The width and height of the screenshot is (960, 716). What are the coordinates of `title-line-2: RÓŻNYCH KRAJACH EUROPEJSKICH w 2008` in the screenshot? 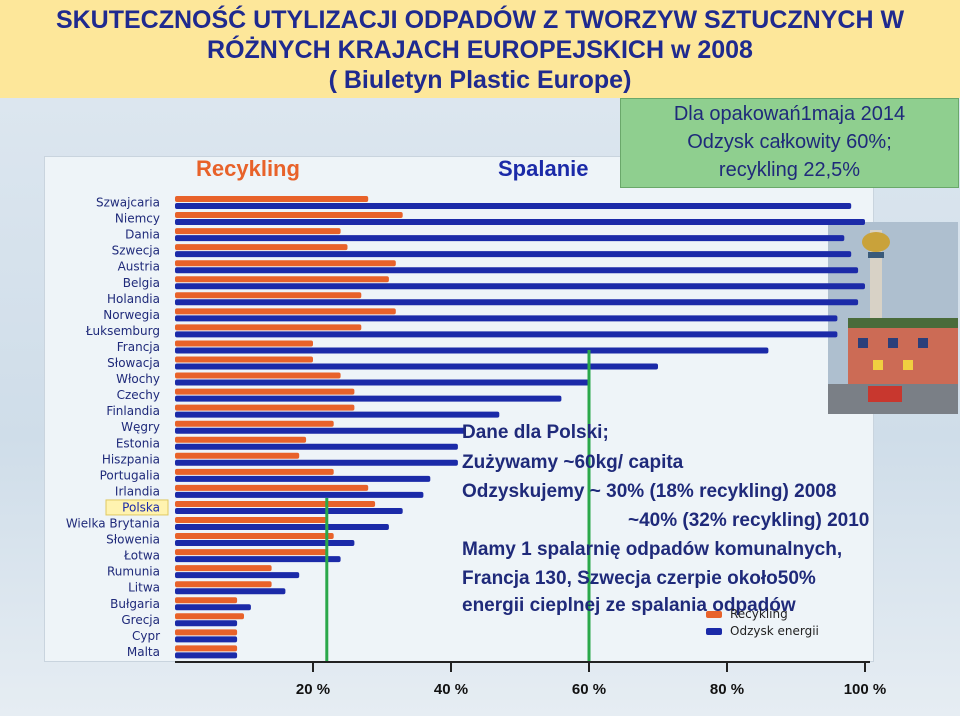 It's located at (480, 50).